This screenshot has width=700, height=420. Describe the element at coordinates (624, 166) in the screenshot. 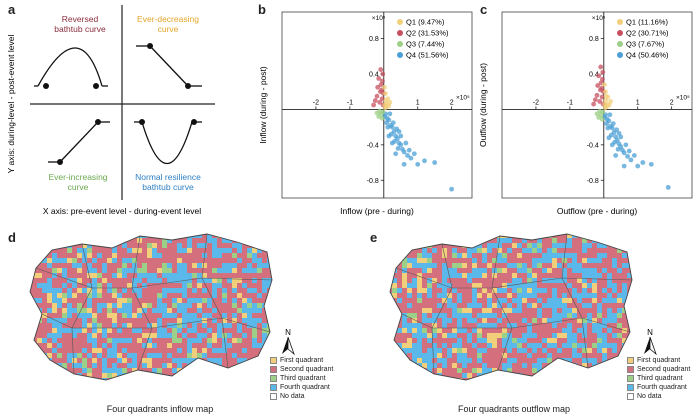

I see `scatter-point-q4` at that location.